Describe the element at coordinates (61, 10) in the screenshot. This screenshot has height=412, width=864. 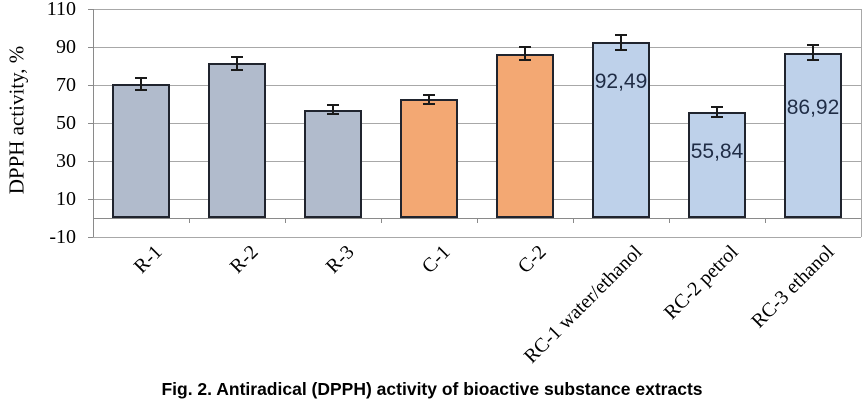
I see `y-tick-label: 110` at that location.